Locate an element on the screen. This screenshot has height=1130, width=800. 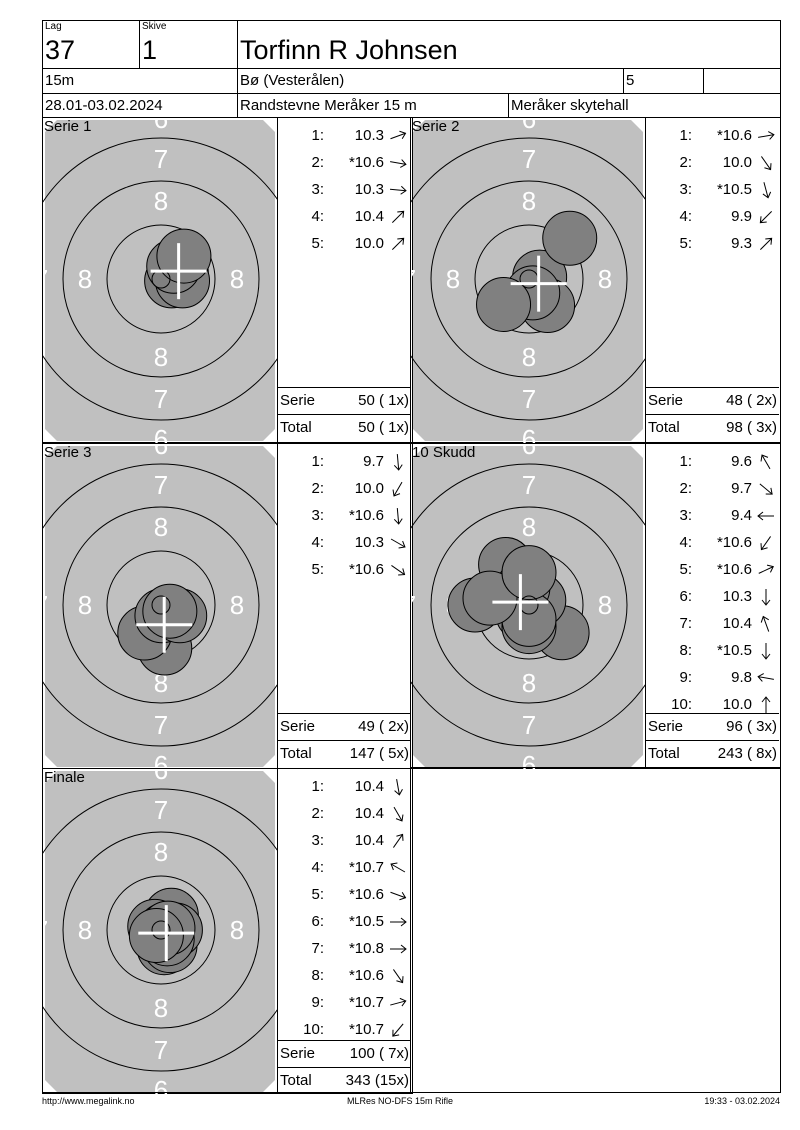
shot-row: 2: 10.4 is located at coordinates (345, 817).